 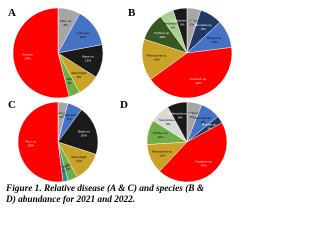 What do you see at coordinates (31, 146) in the screenshot?
I see `slice-value: 52%` at bounding box center [31, 146].